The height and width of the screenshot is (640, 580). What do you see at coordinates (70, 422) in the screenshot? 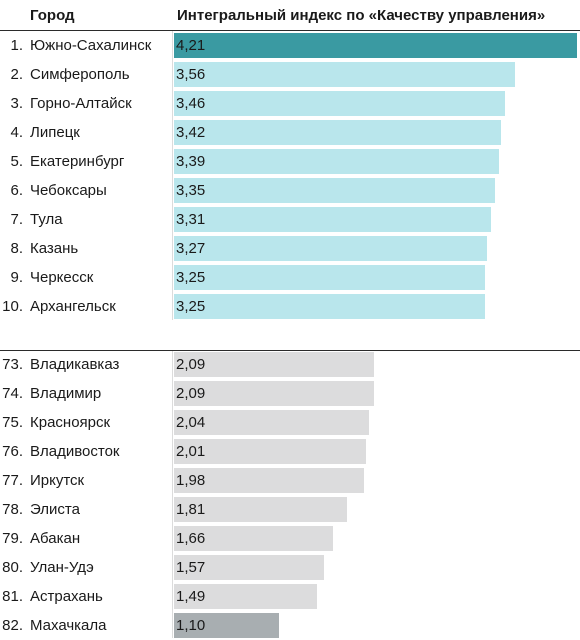
I see `city-name: Красноярск` at bounding box center [70, 422].